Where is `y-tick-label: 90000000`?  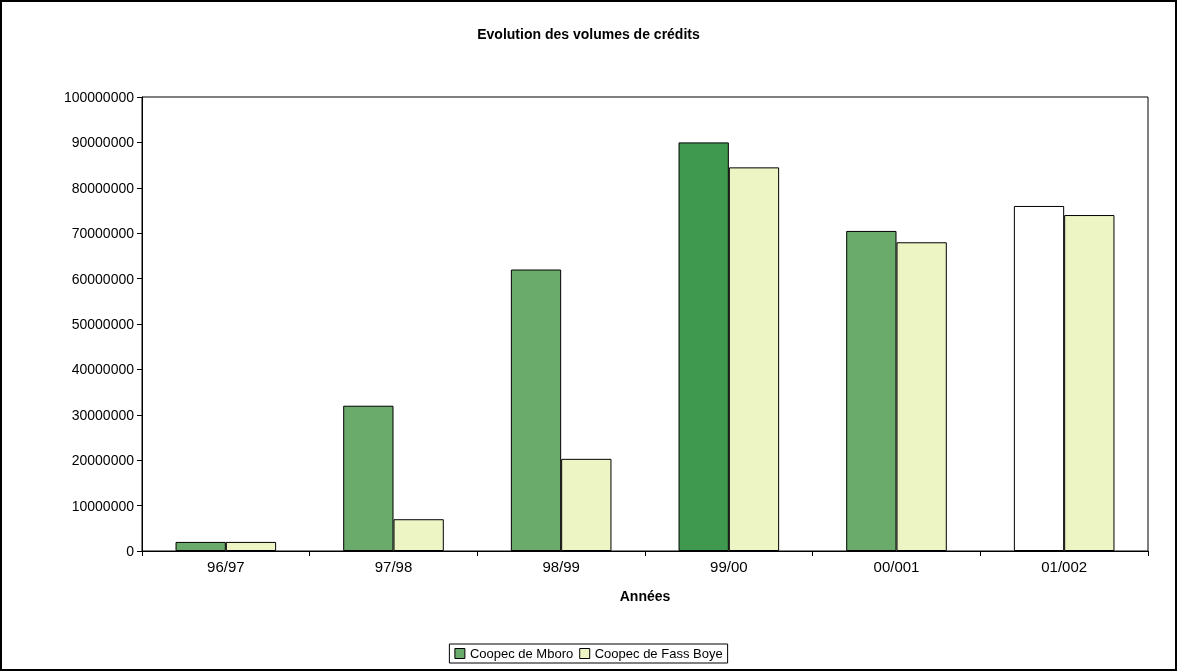
y-tick-label: 90000000 is located at coordinates (103, 142).